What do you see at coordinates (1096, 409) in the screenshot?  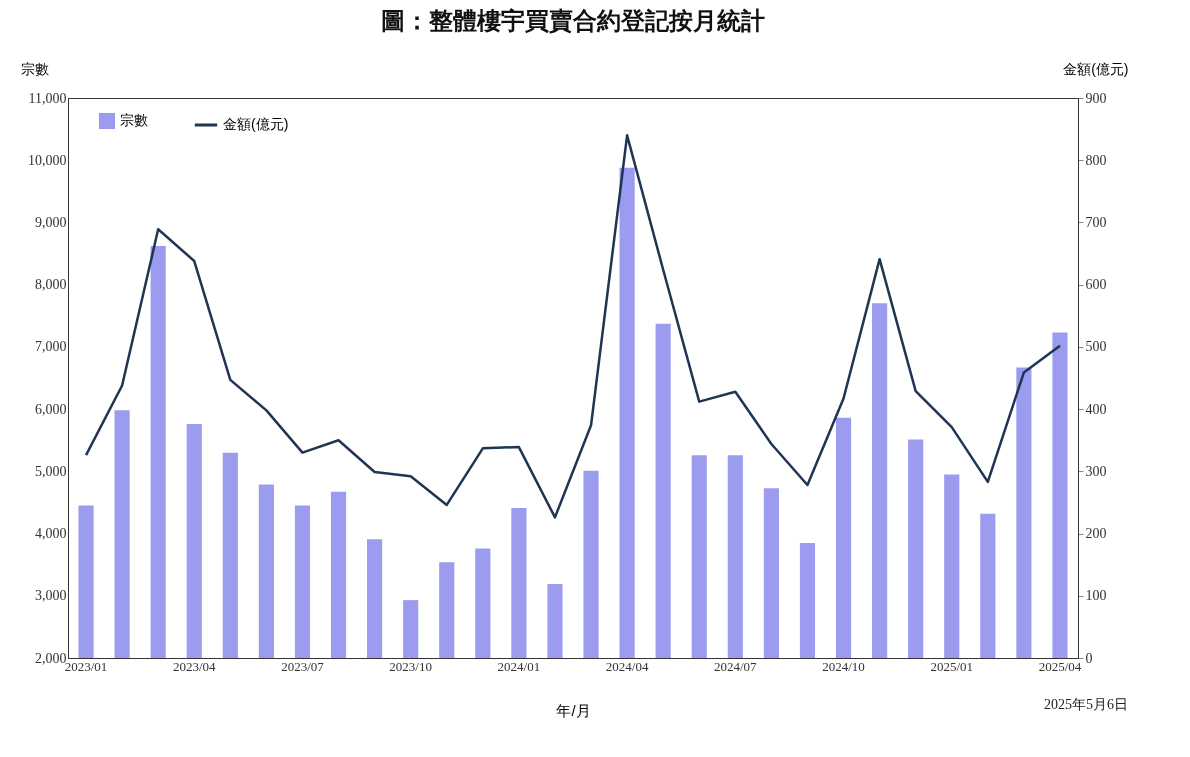 I see `y2-tick-label: 400` at bounding box center [1096, 409].